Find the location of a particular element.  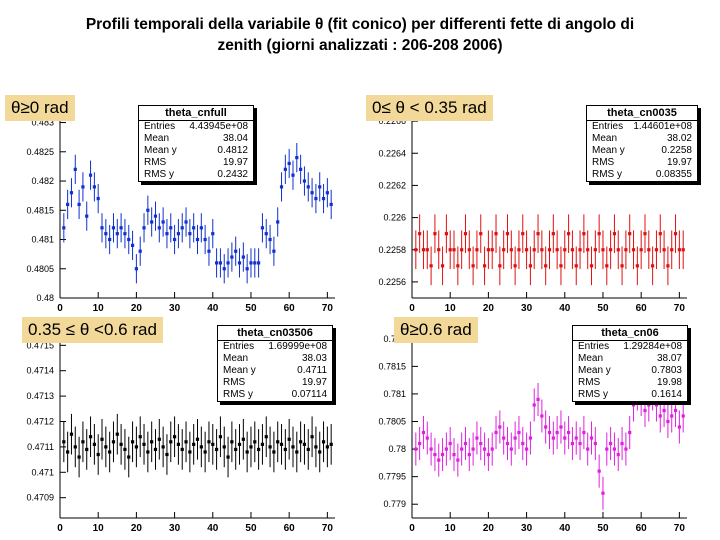

y-tick-label: 0.2266 is located at coordinates (392, 121).